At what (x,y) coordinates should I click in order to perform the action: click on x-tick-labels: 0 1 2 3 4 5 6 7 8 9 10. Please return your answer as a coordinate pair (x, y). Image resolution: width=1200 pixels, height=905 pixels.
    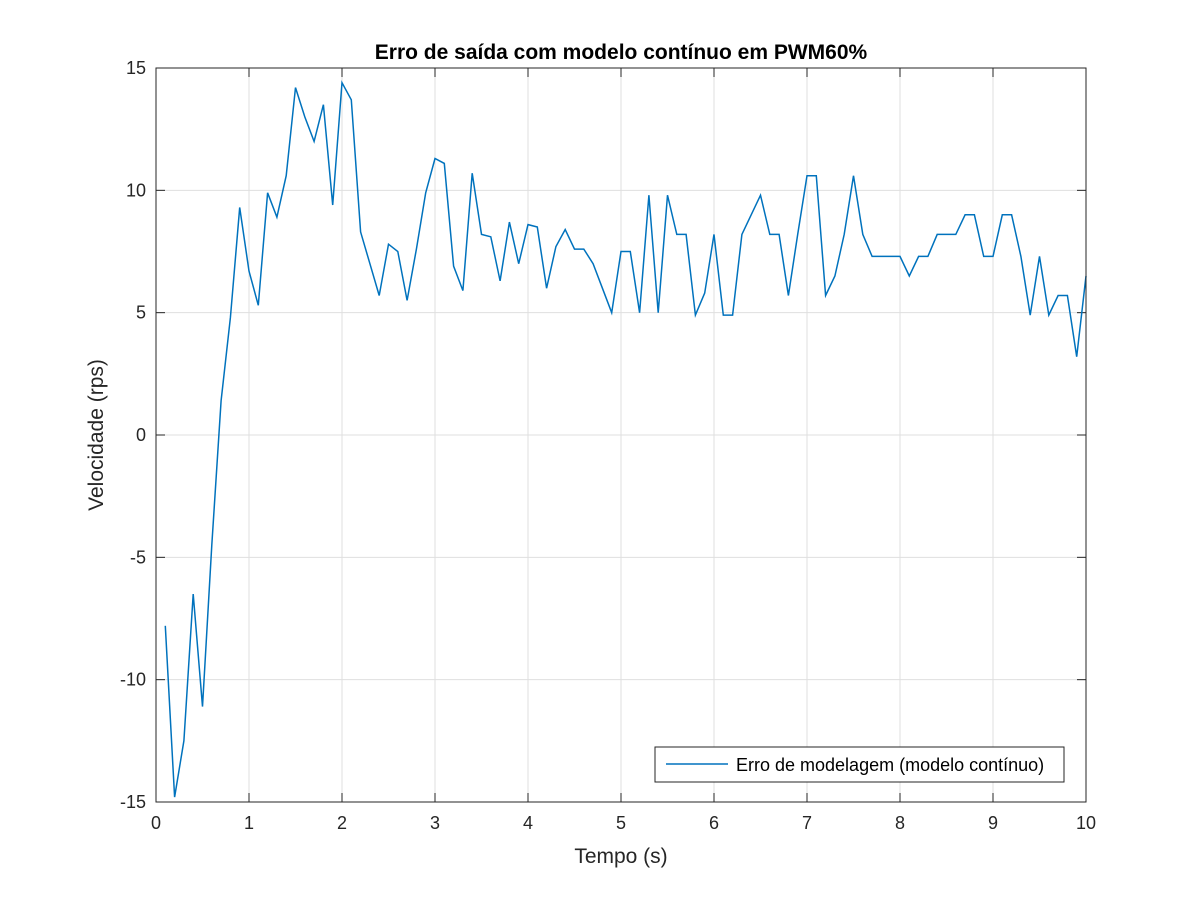
    Looking at the image, I should click on (623, 823).